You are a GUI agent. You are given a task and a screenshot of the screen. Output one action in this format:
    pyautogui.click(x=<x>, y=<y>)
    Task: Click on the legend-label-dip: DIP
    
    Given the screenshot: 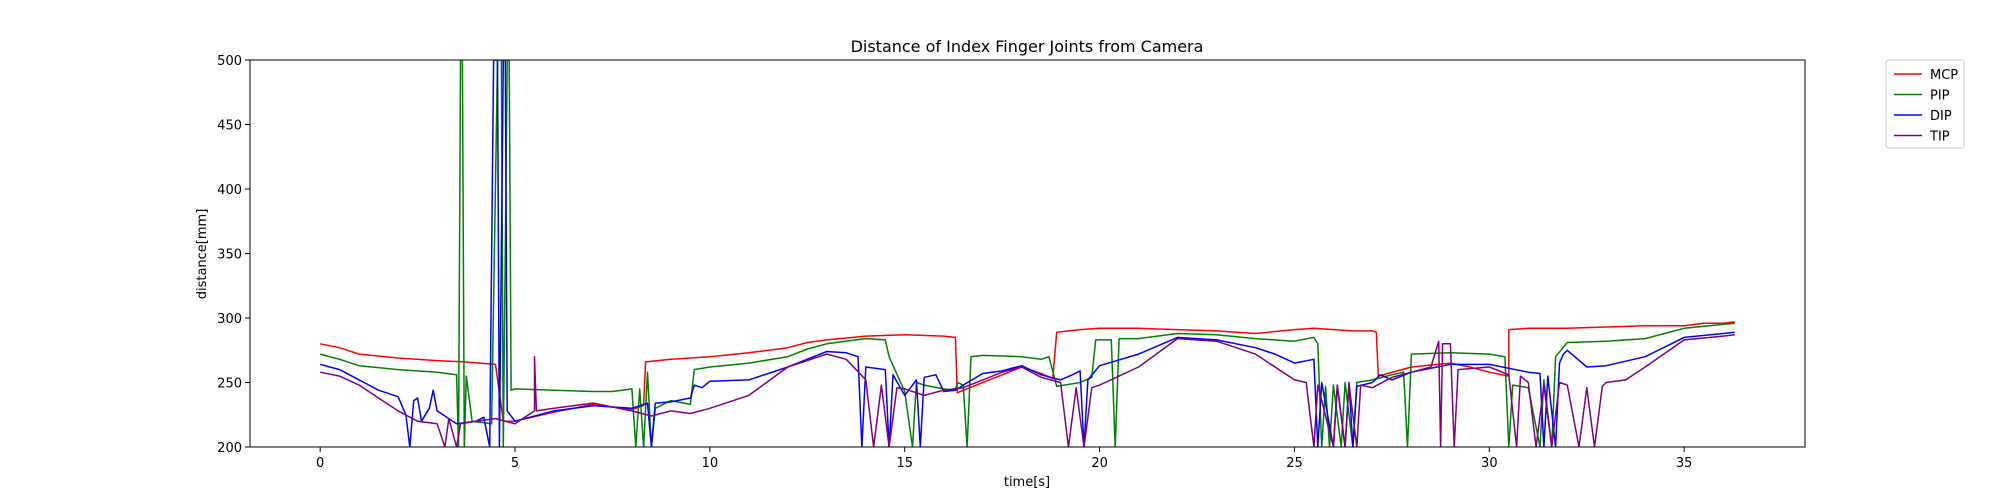 What is the action you would take?
    pyautogui.click(x=1941, y=116)
    